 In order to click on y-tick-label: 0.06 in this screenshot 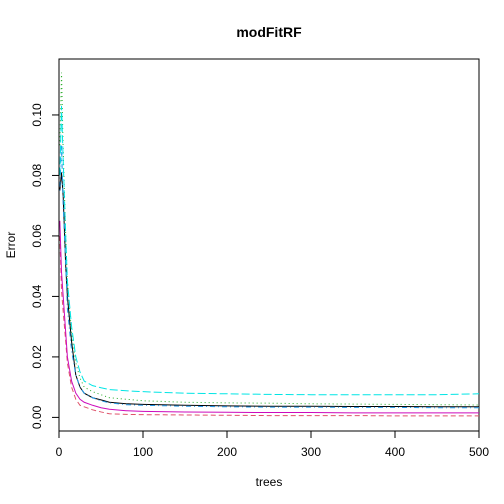, I will do `click(37, 236)`.